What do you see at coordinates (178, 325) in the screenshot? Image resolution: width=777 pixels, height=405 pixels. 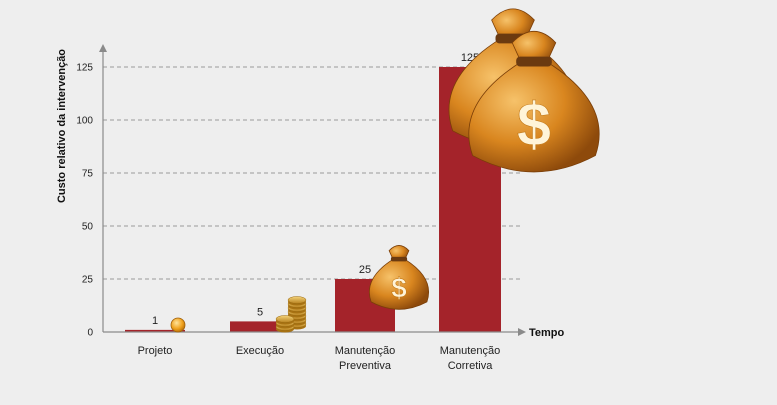 I see `coin-icon` at bounding box center [178, 325].